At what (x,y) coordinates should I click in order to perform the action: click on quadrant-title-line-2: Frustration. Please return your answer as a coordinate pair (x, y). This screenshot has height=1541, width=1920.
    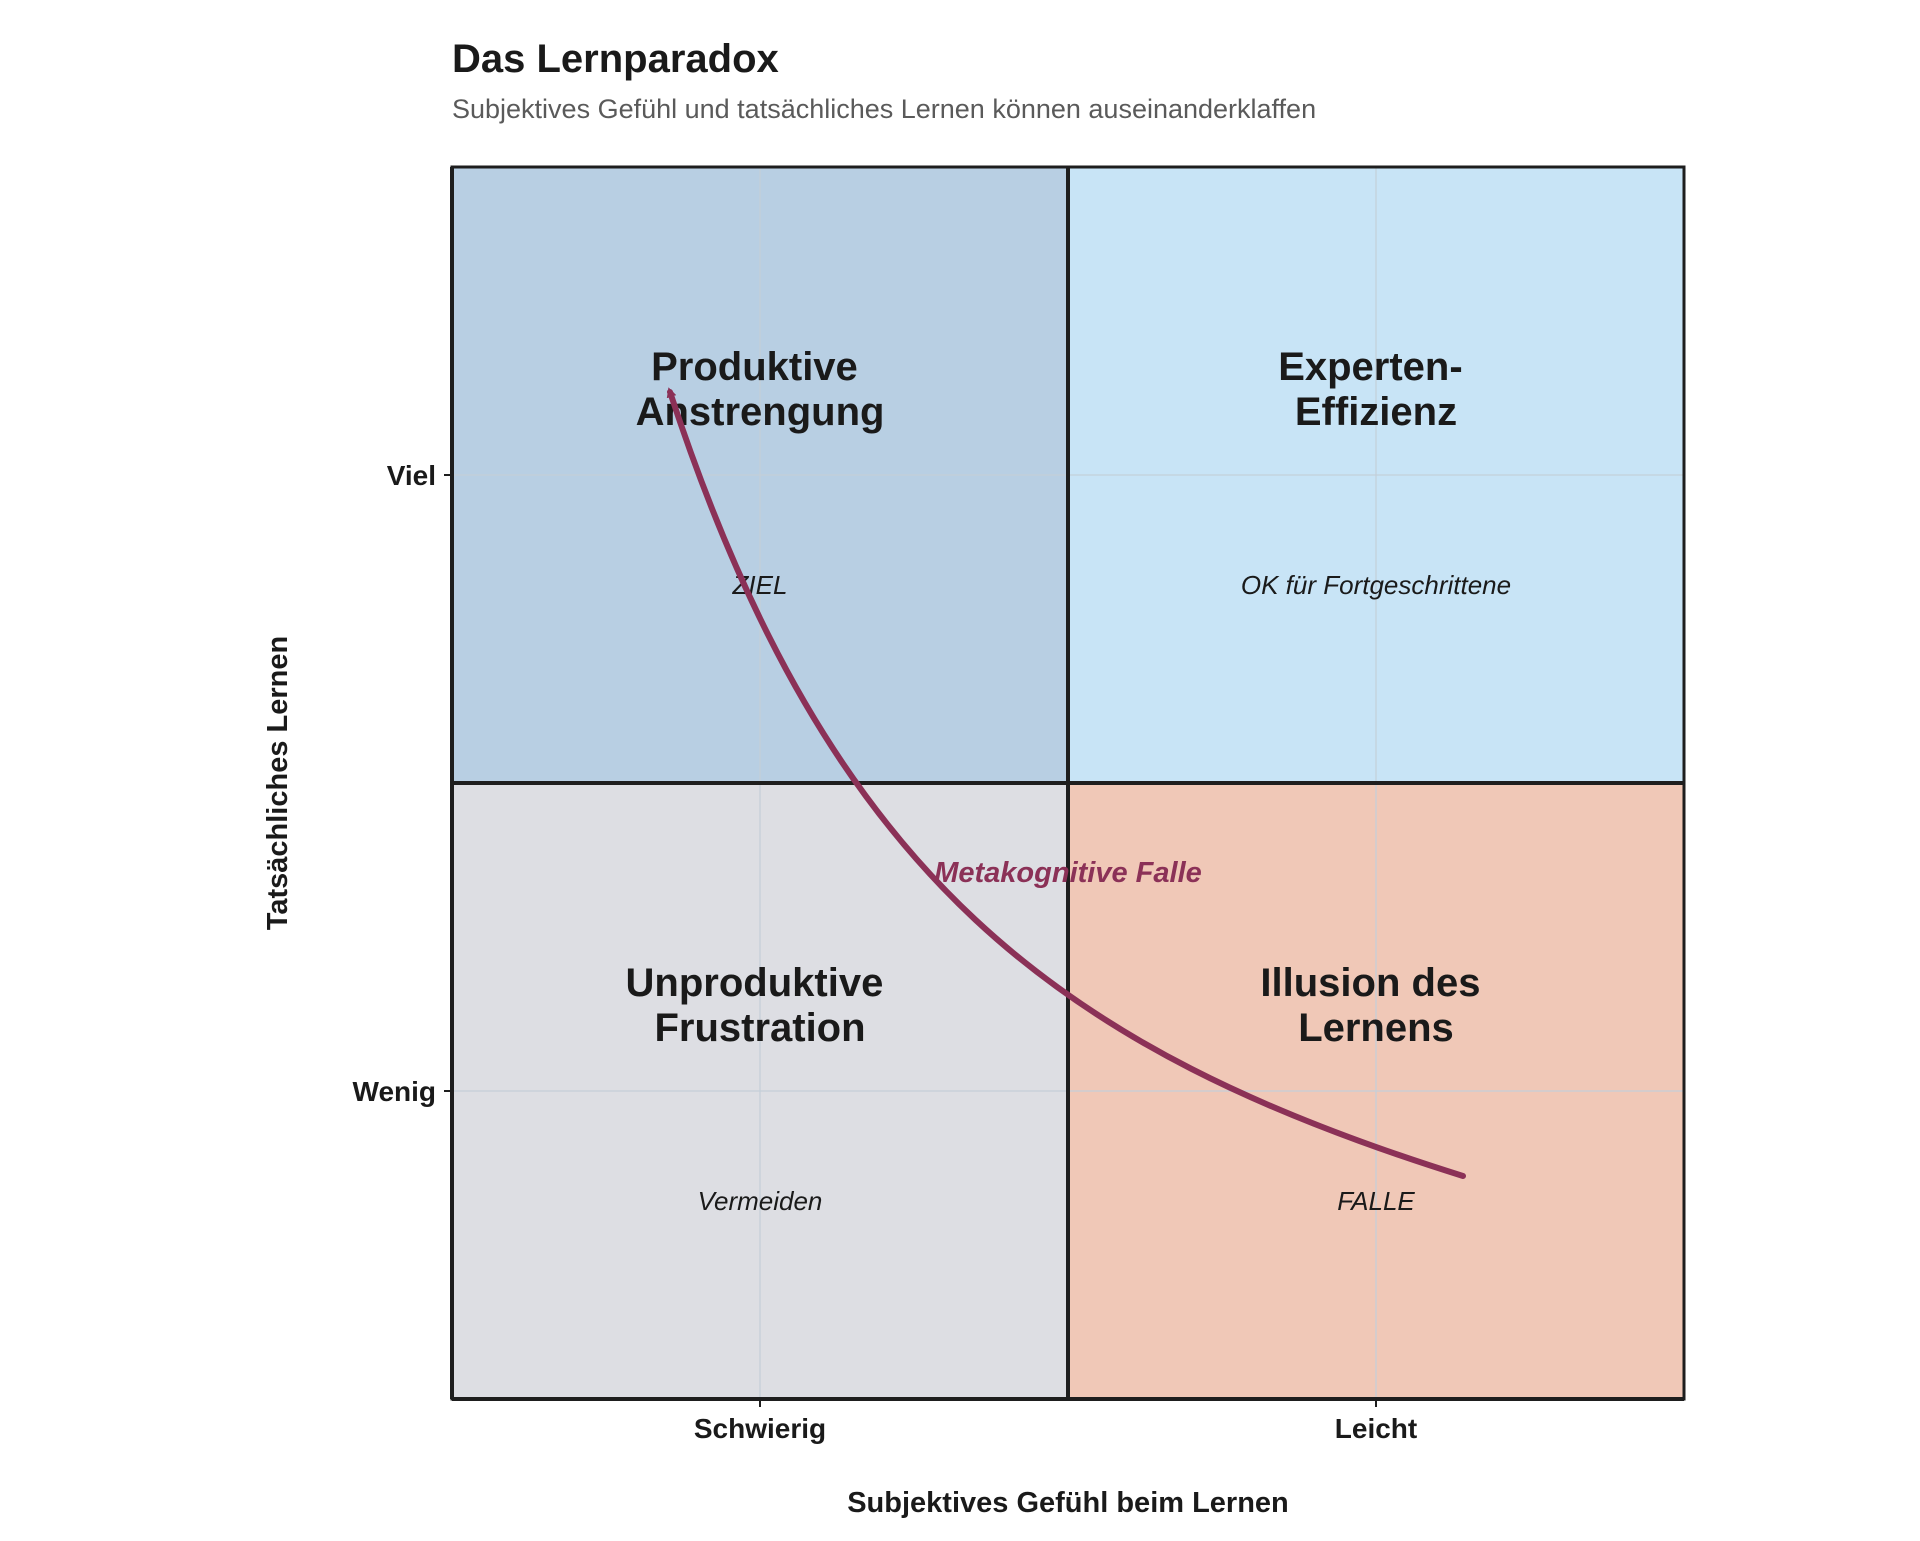
    Looking at the image, I should click on (759, 1028).